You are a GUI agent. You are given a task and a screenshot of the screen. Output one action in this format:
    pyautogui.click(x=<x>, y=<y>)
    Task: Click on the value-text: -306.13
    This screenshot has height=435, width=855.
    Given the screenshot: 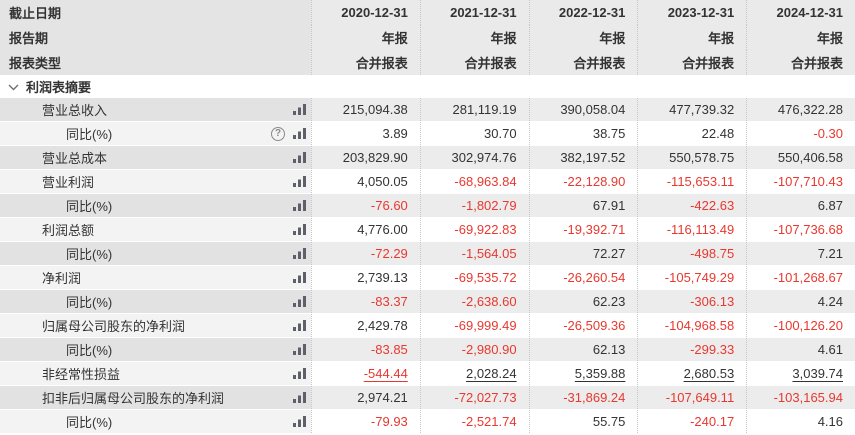 What is the action you would take?
    pyautogui.click(x=712, y=301)
    